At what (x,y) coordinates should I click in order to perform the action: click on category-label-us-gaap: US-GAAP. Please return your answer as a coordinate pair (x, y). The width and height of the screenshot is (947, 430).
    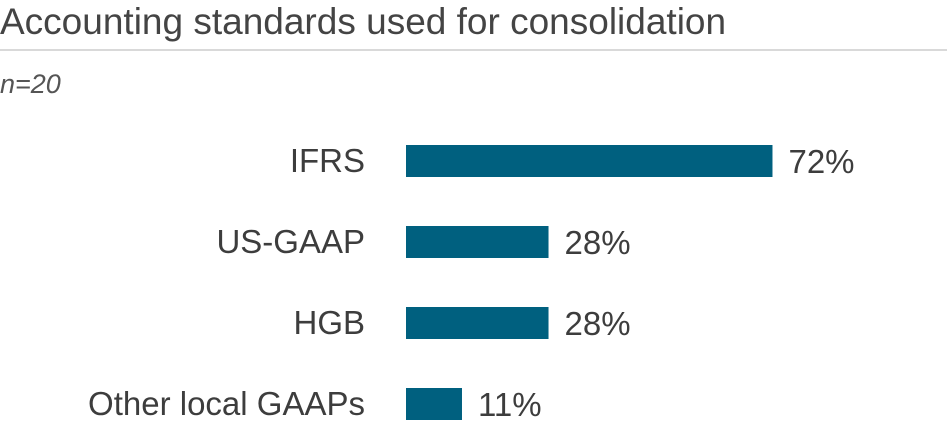
    Looking at the image, I should click on (290, 241).